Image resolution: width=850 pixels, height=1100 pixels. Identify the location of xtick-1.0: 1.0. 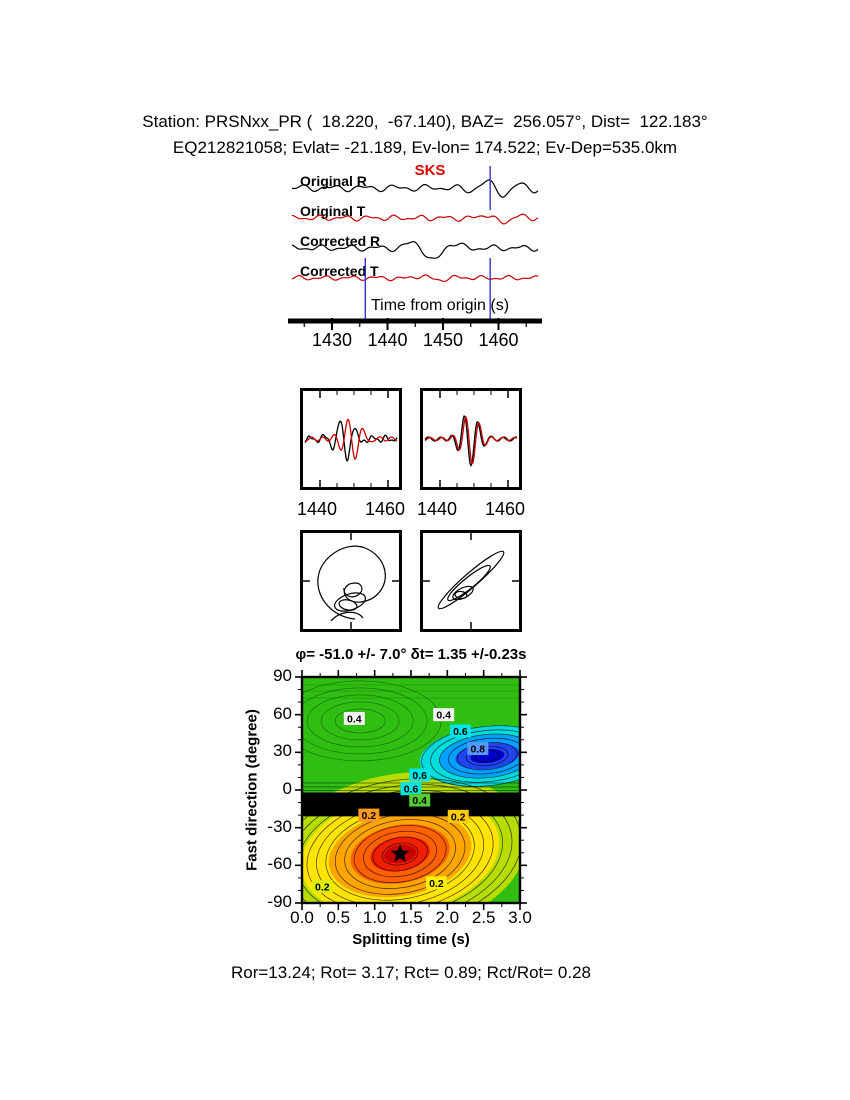
(374, 917).